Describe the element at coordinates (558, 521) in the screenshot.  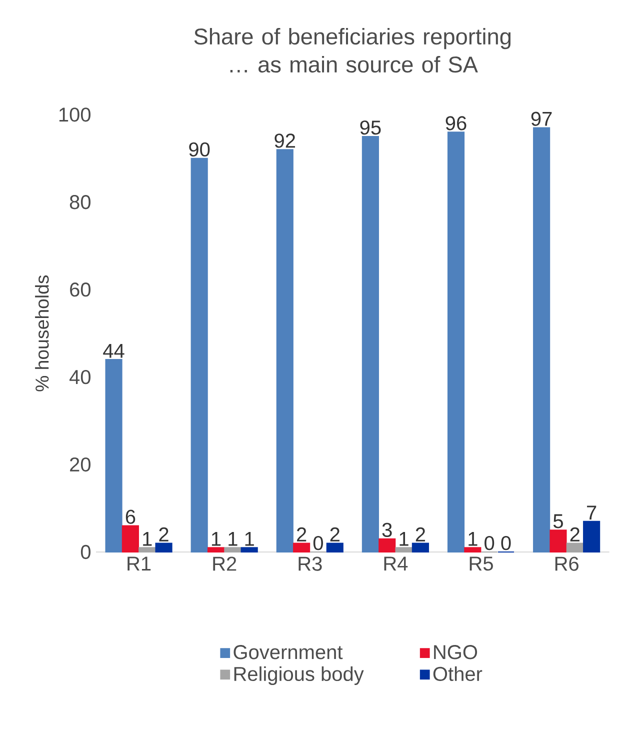
I see `data-label: 5` at that location.